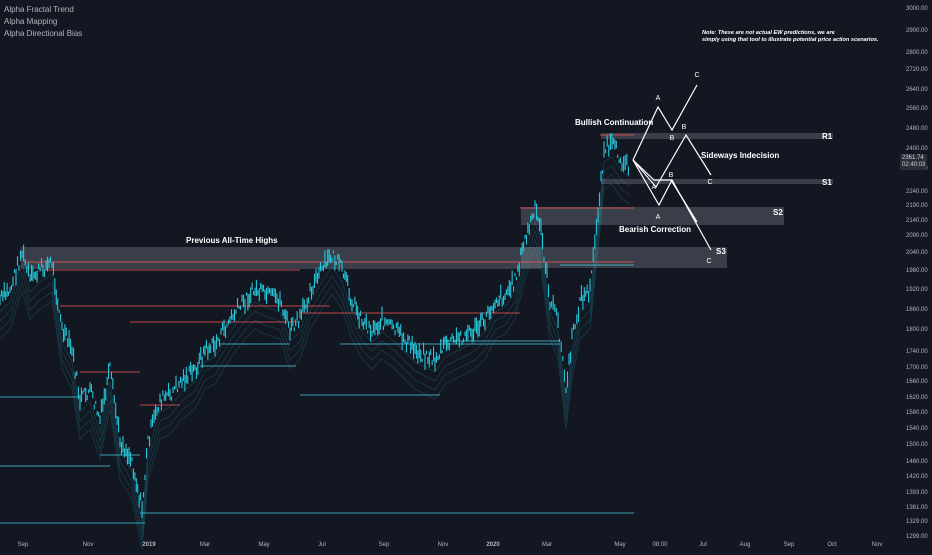  I want to click on y-tick-label: 1980.00, so click(917, 271).